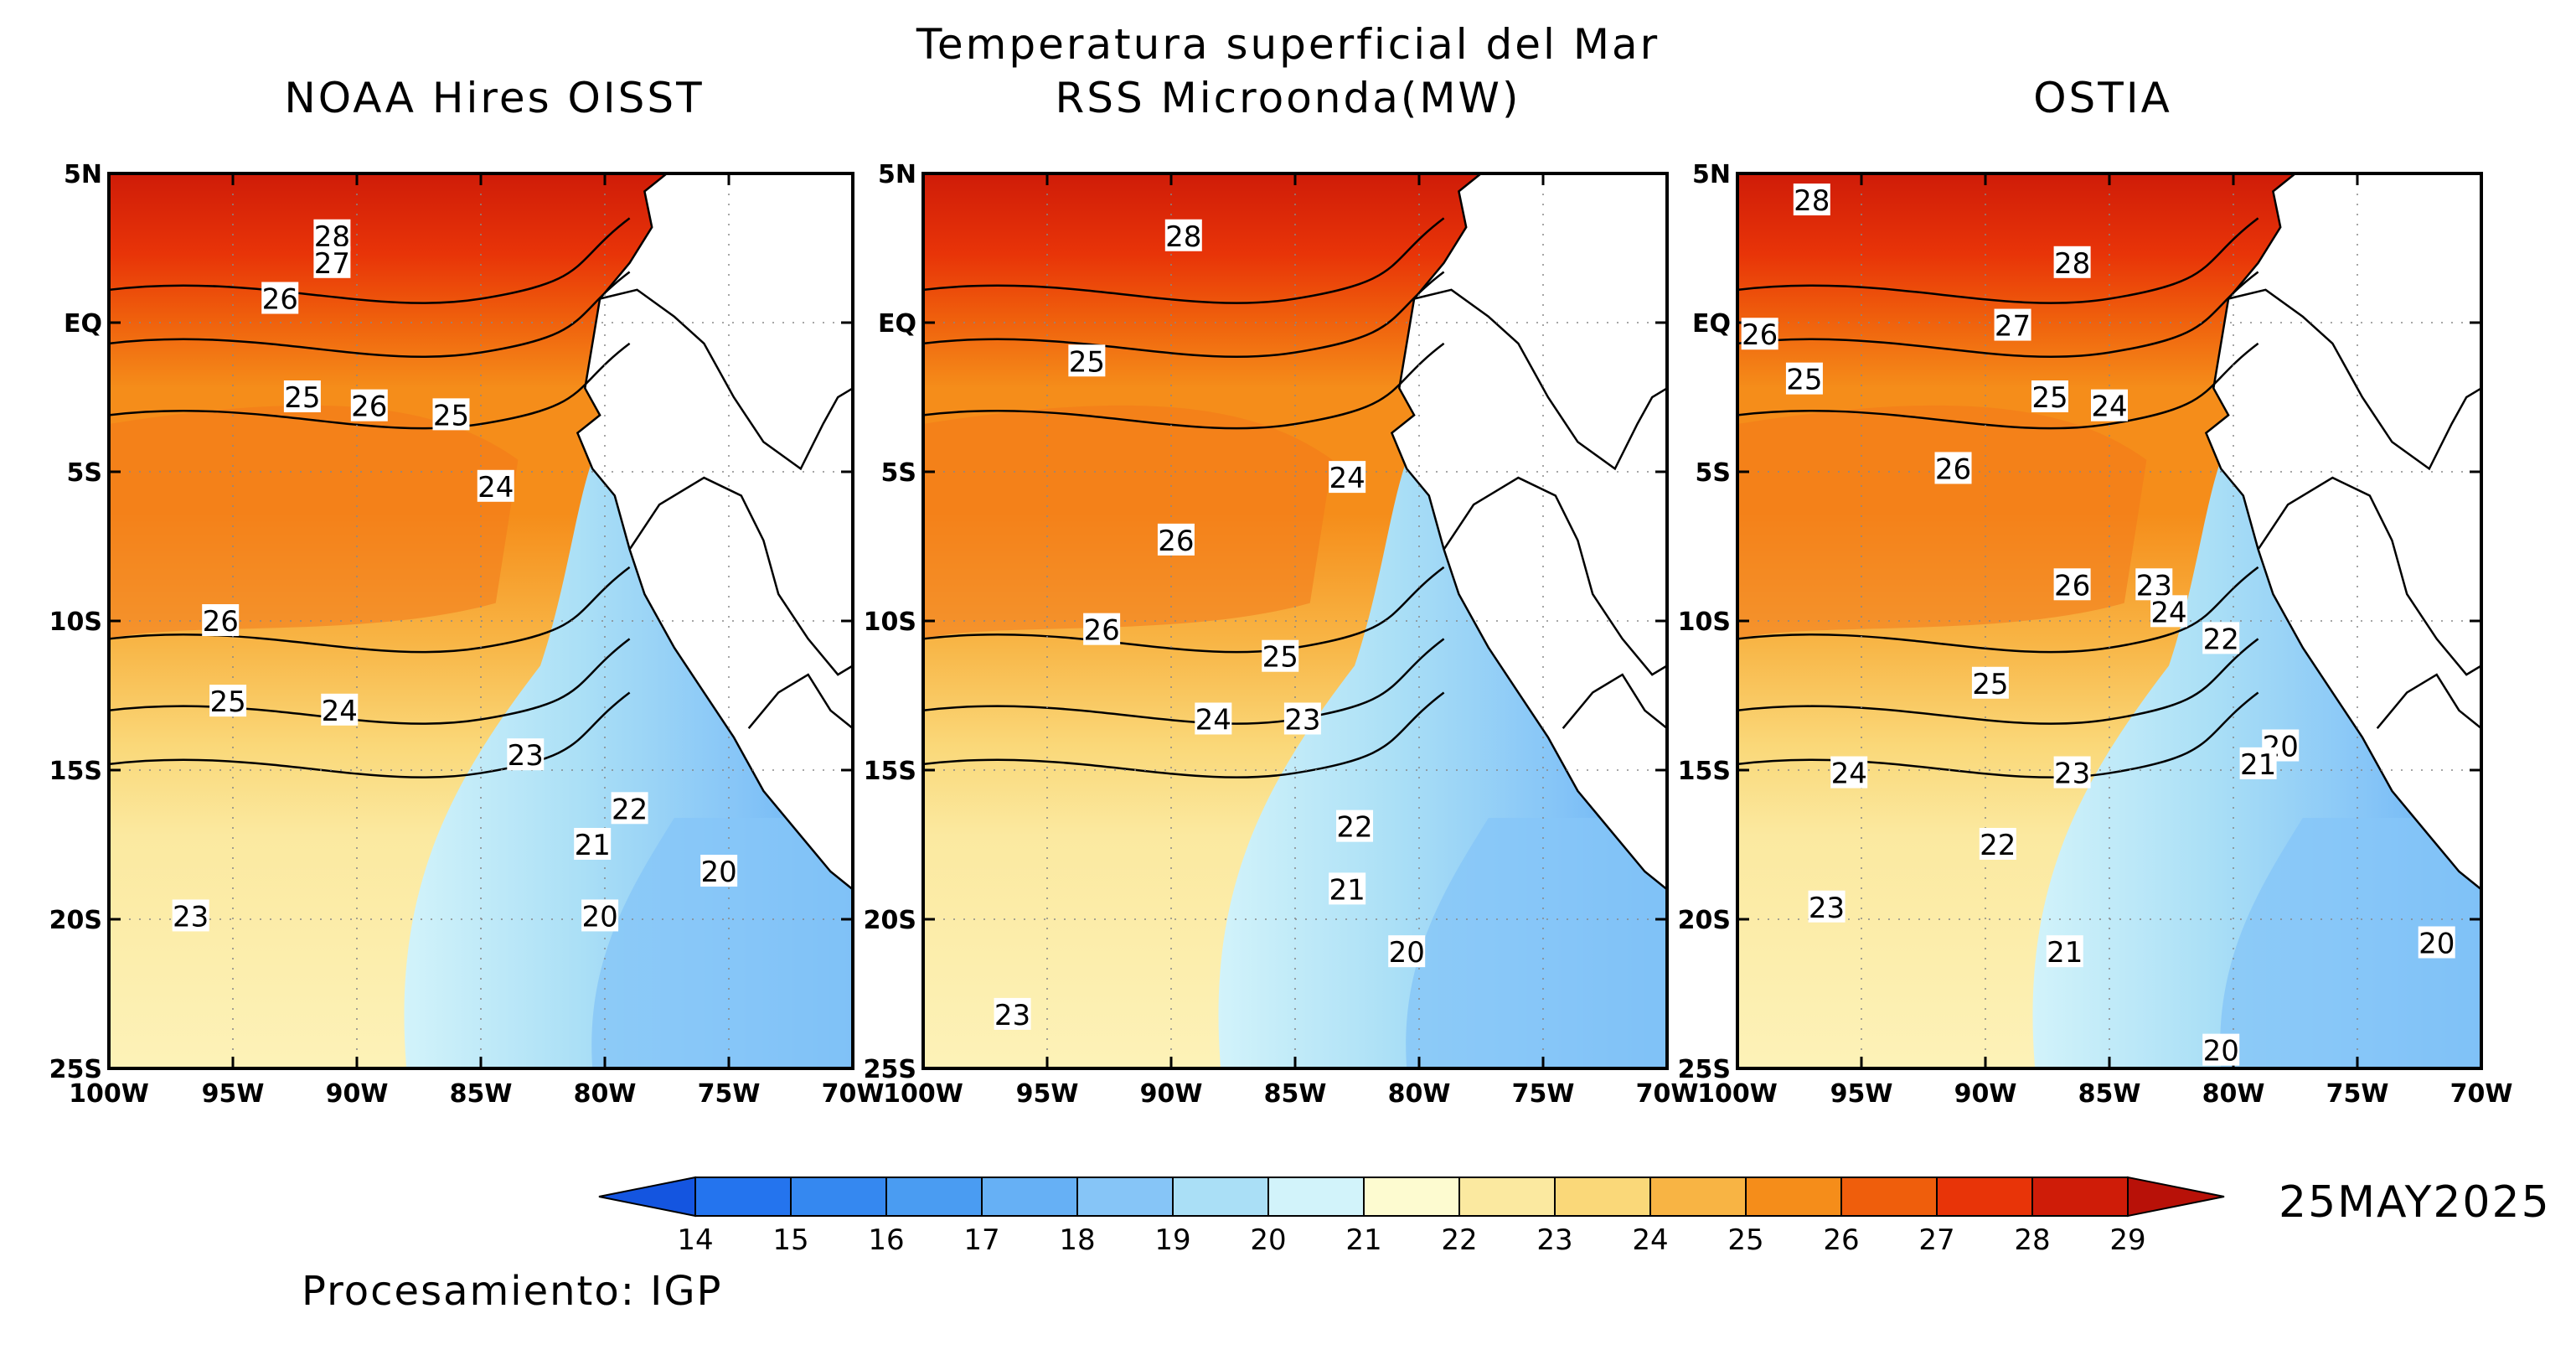  Describe the element at coordinates (981, 1240) in the screenshot. I see `colorbar-label: 17` at that location.